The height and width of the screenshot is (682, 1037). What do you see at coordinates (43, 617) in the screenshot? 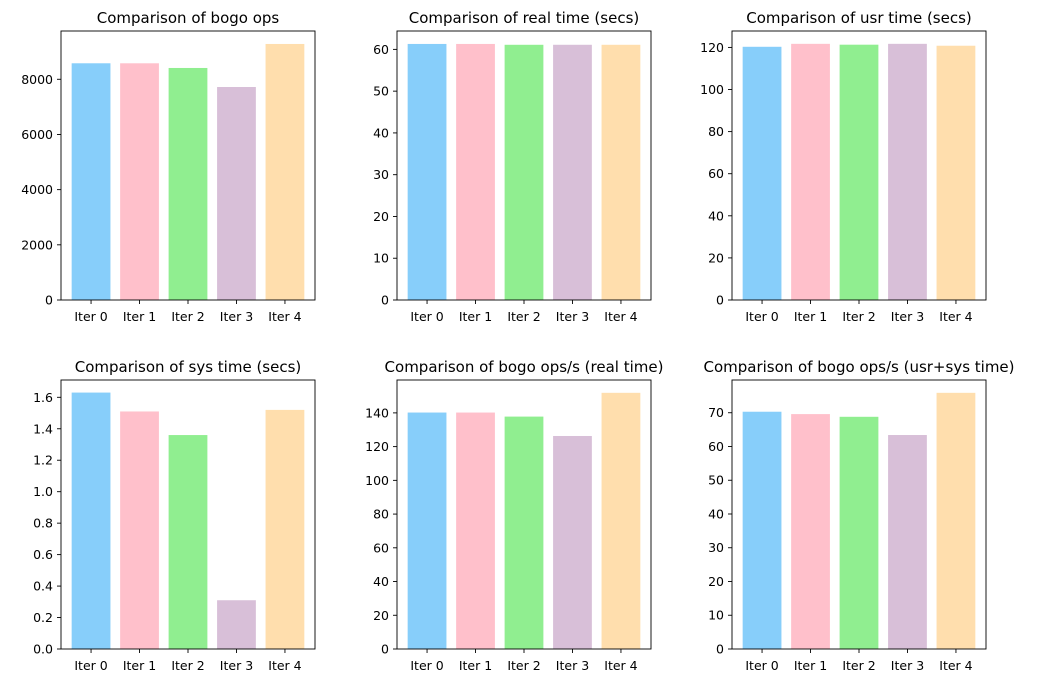
I see `y-tick-label: 0.2` at bounding box center [43, 617].